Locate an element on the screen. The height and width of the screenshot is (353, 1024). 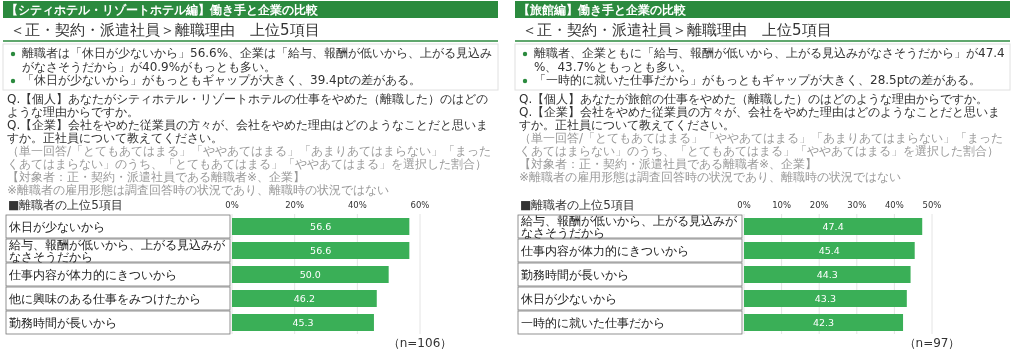
y-tick-label: 一時的に就いた仕事だから is located at coordinates (593, 323).